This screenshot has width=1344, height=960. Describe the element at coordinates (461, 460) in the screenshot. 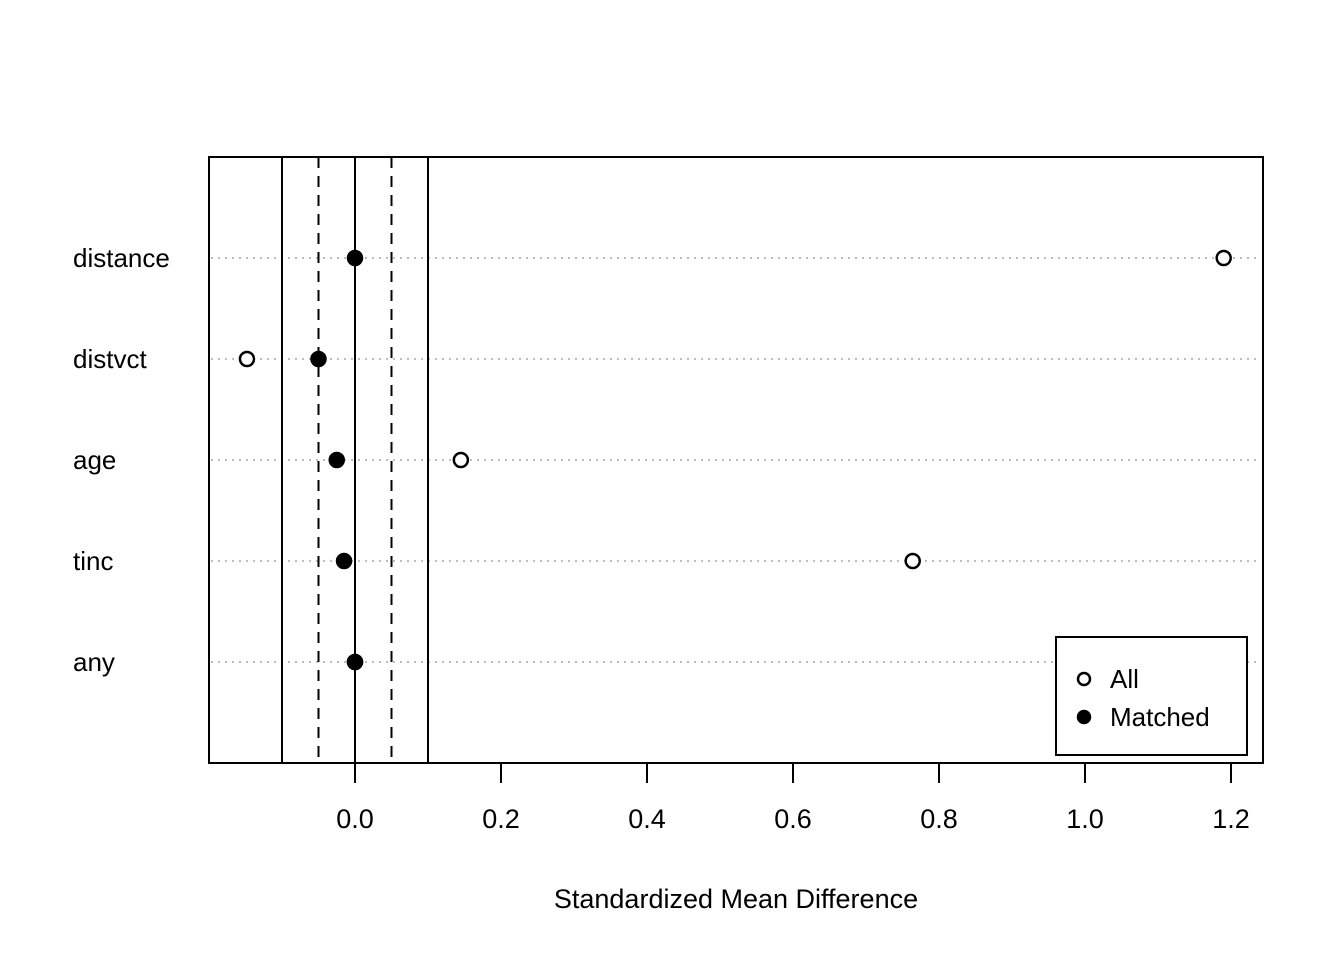

I see `point-all-age` at that location.